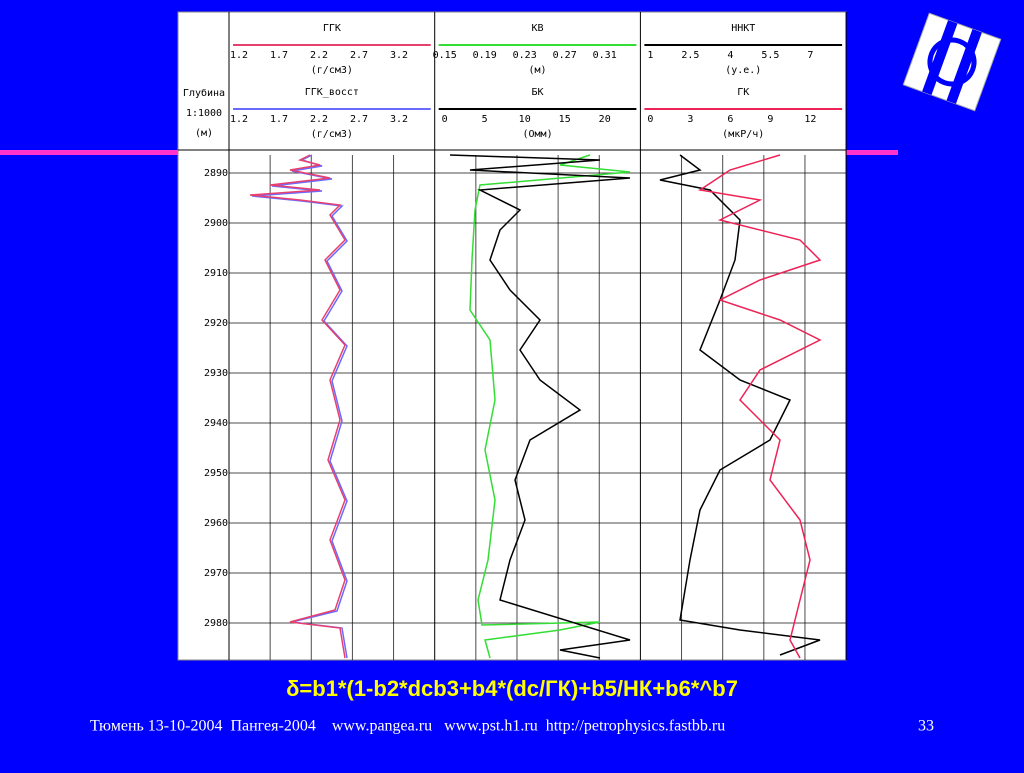  I want to click on scale-label: 0.23, so click(525, 55).